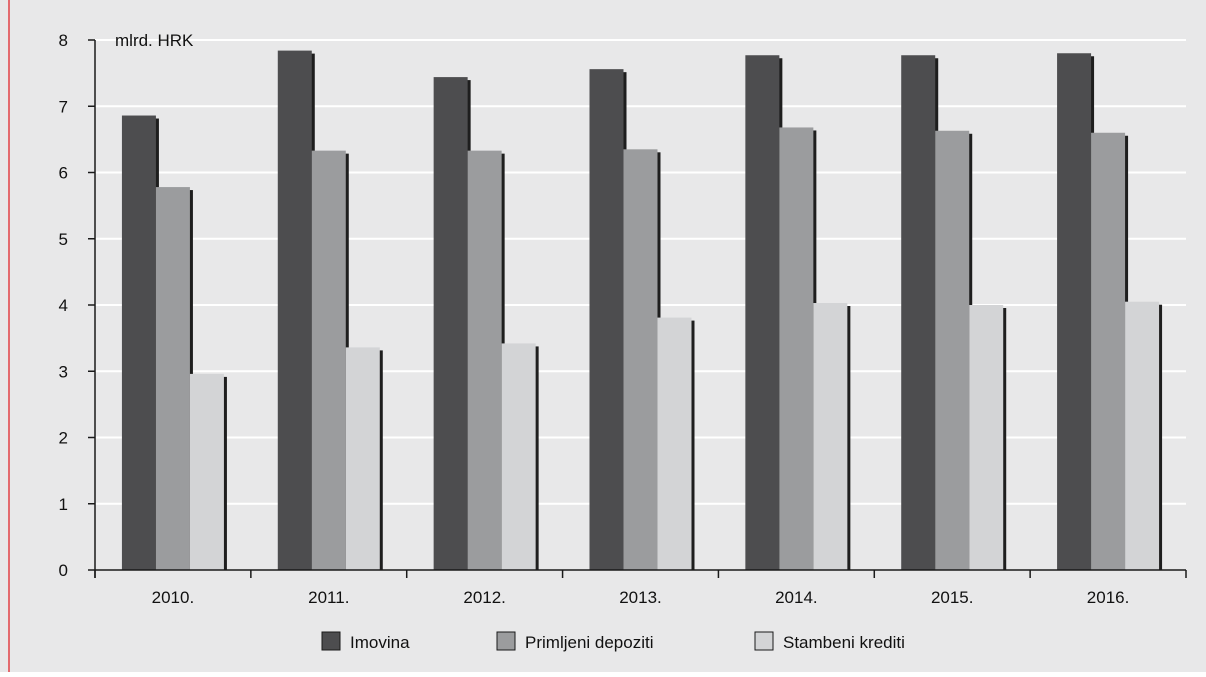  What do you see at coordinates (484, 597) in the screenshot?
I see `x-tick-label: 2012.` at bounding box center [484, 597].